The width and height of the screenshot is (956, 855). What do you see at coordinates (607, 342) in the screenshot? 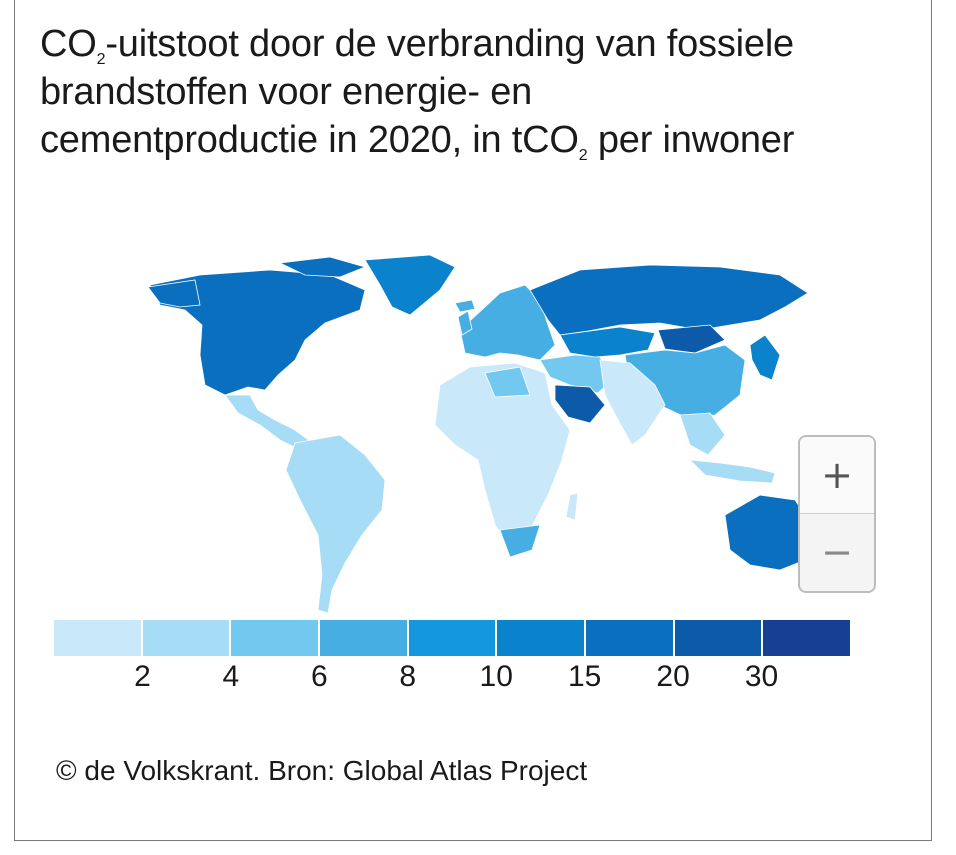
I see `region-central-asia` at bounding box center [607, 342].